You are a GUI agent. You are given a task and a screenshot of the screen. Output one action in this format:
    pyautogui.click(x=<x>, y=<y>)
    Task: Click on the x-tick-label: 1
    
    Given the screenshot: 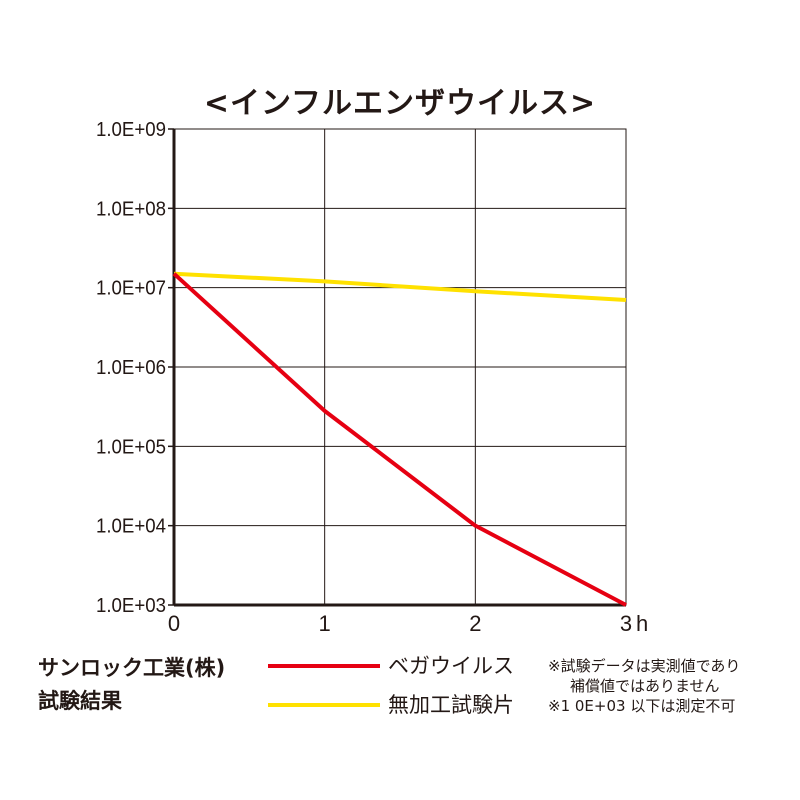 What is the action you would take?
    pyautogui.click(x=325, y=623)
    